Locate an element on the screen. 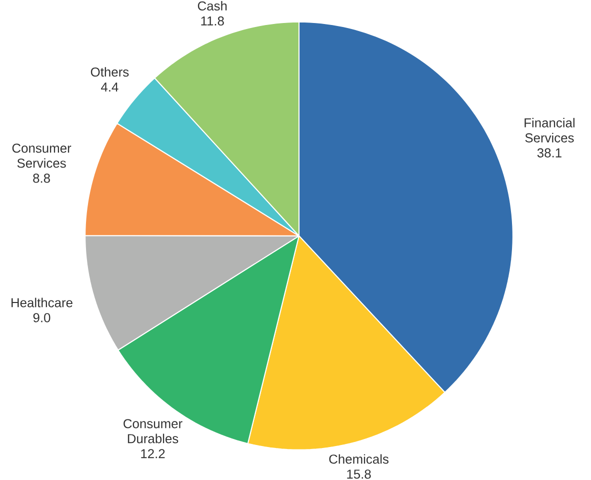 This screenshot has height=480, width=591. data-label: 11.8 is located at coordinates (212, 21).